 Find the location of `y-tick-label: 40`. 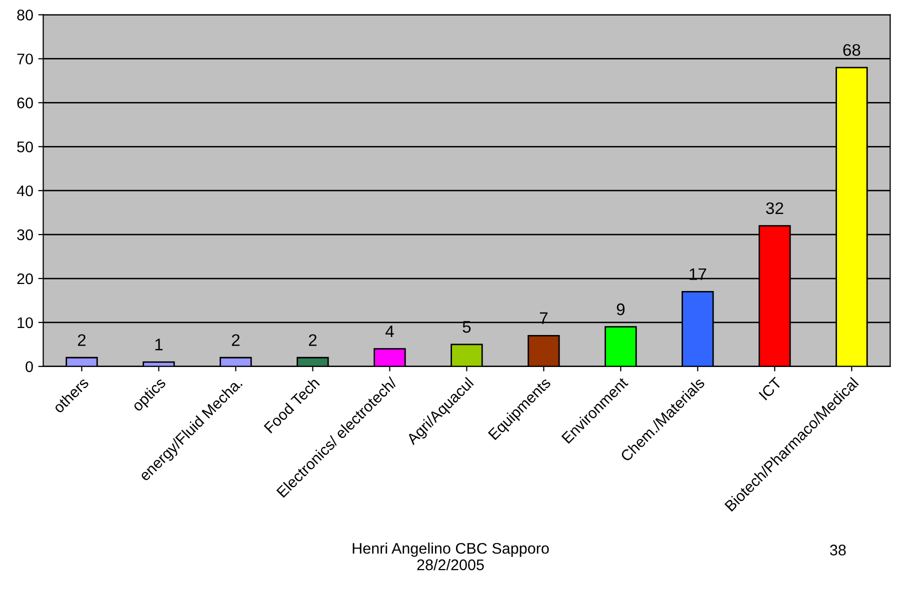

y-tick-label: 40 is located at coordinates (24, 190).